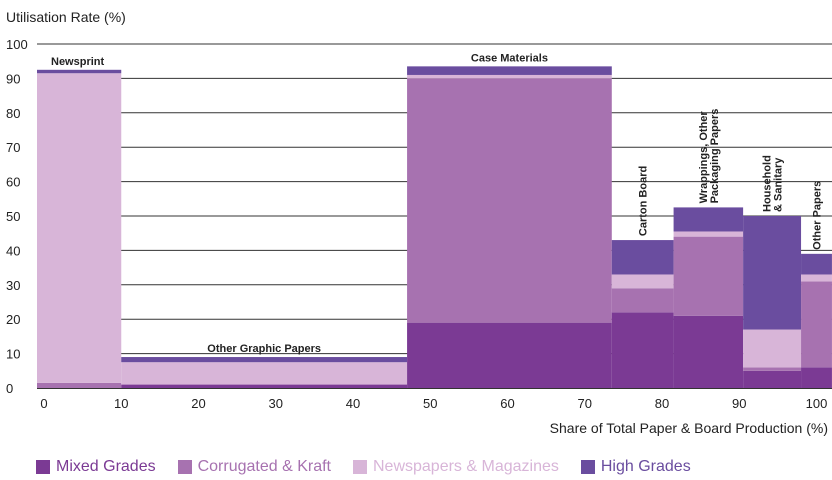 This screenshot has height=480, width=832. What do you see at coordinates (66, 17) in the screenshot?
I see `y-axis-label: Utilisation Rate (%)` at bounding box center [66, 17].